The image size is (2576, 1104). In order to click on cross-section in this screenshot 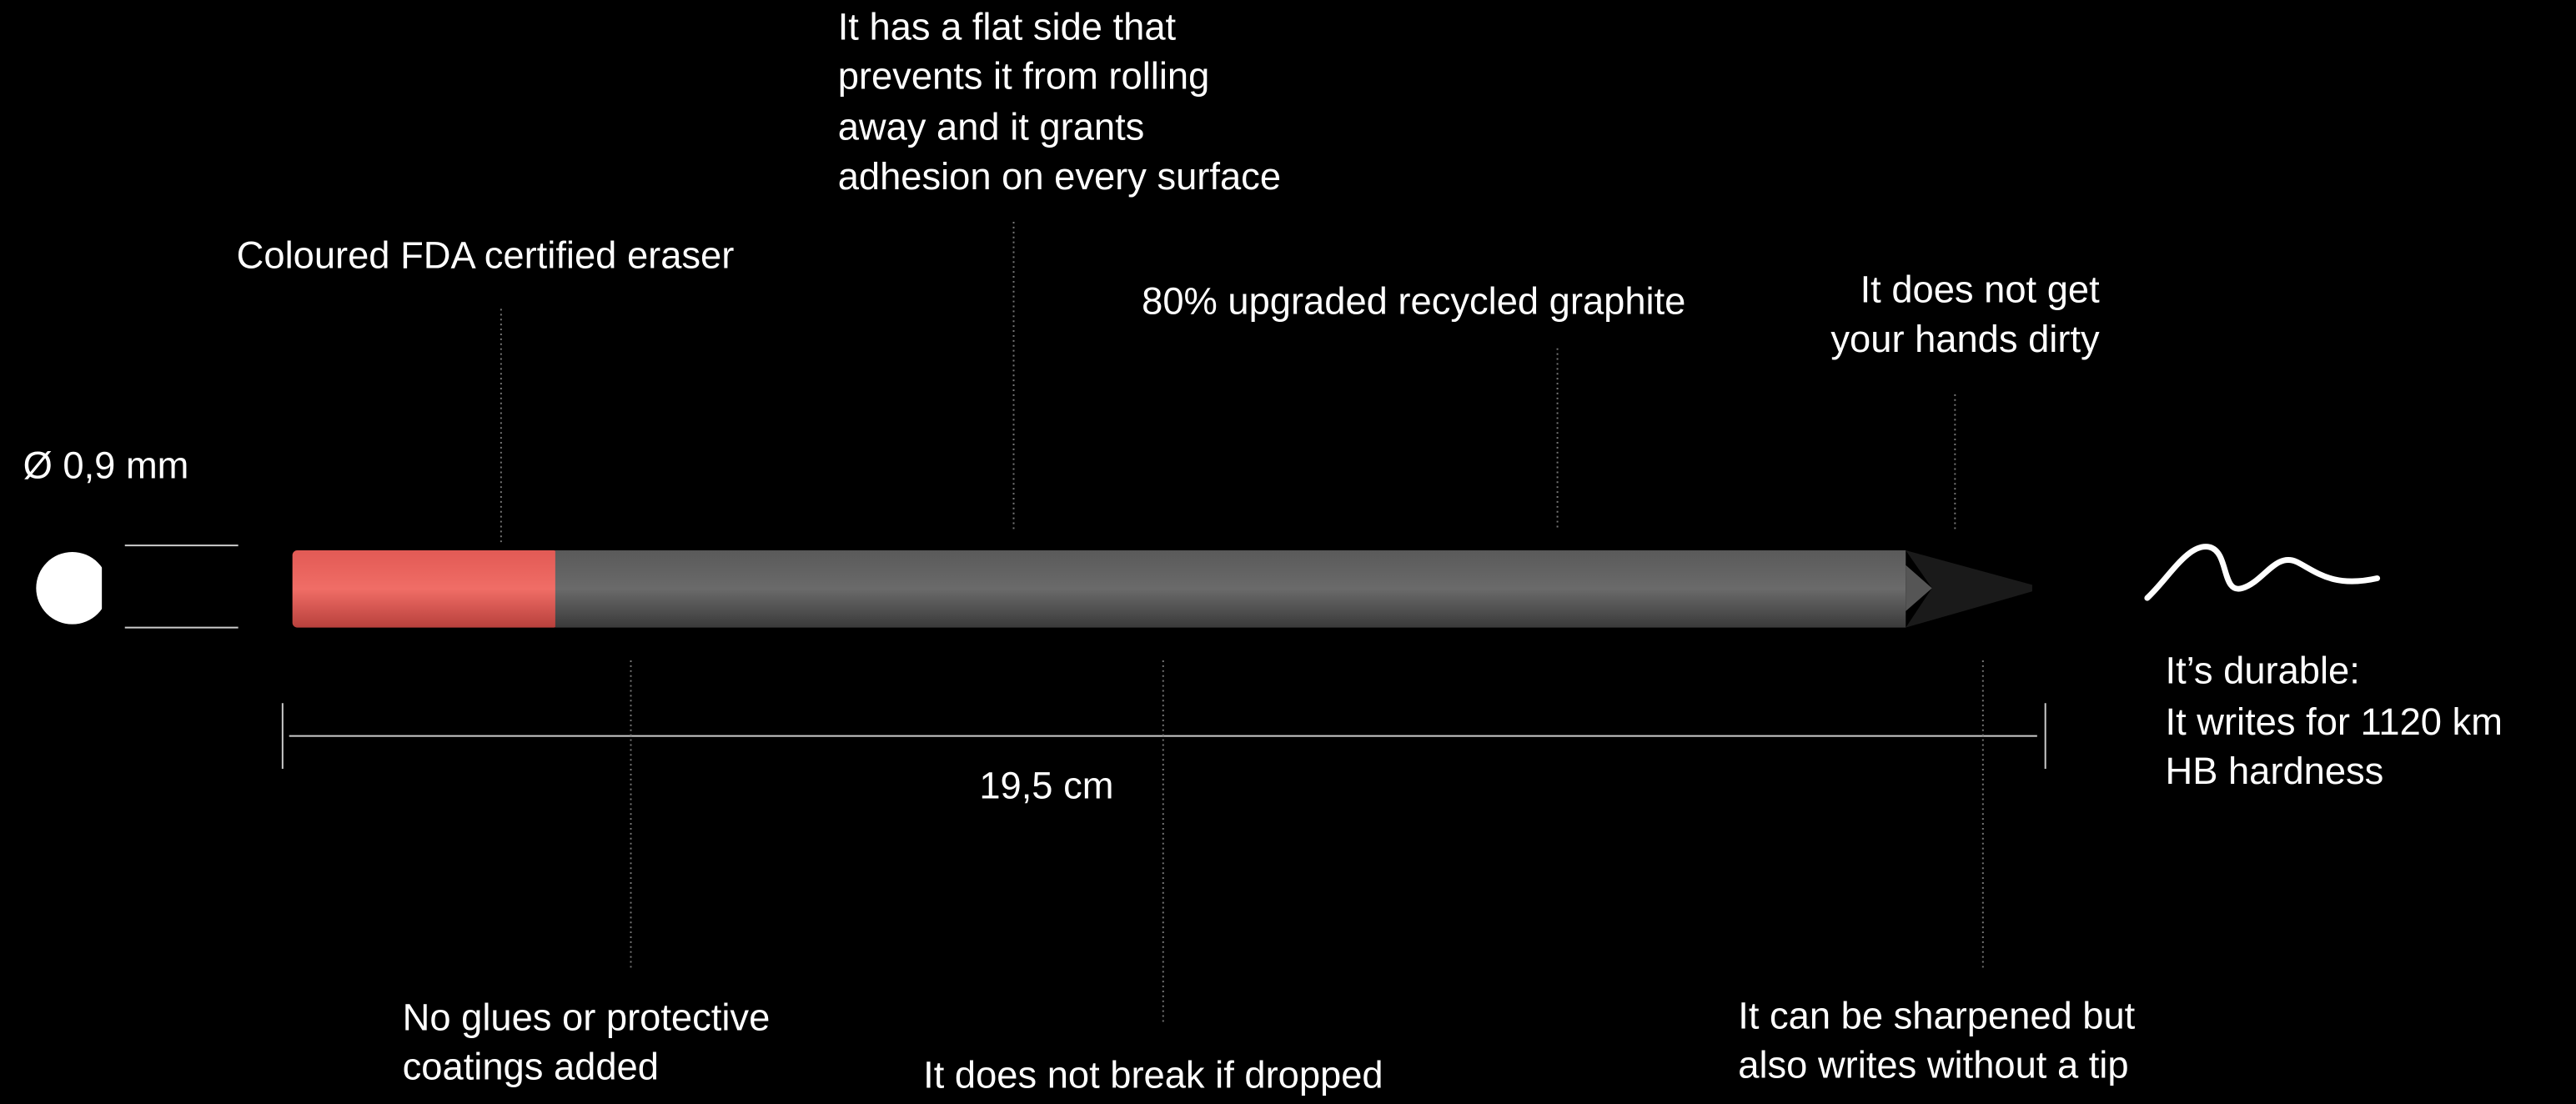, I will do `click(69, 588)`.